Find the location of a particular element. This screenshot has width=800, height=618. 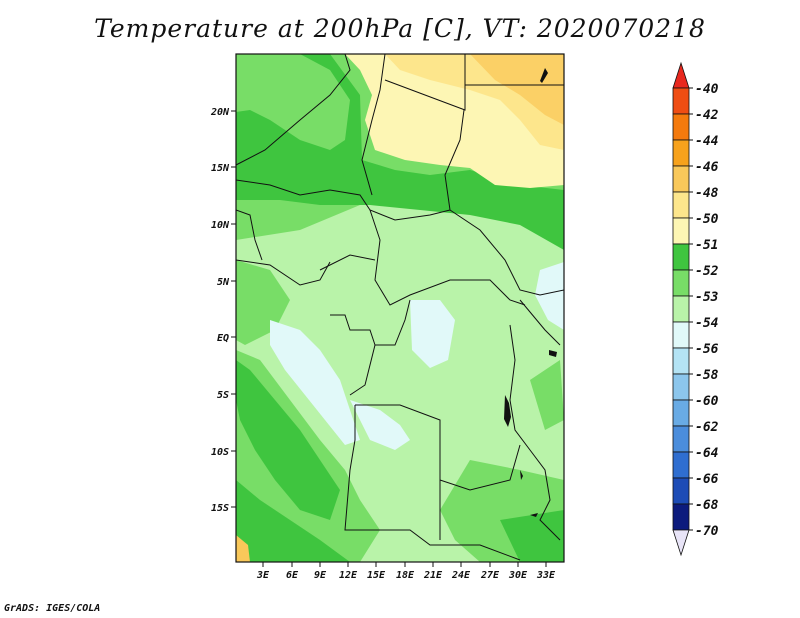

lon-label: 33E is located at coordinates (546, 575).